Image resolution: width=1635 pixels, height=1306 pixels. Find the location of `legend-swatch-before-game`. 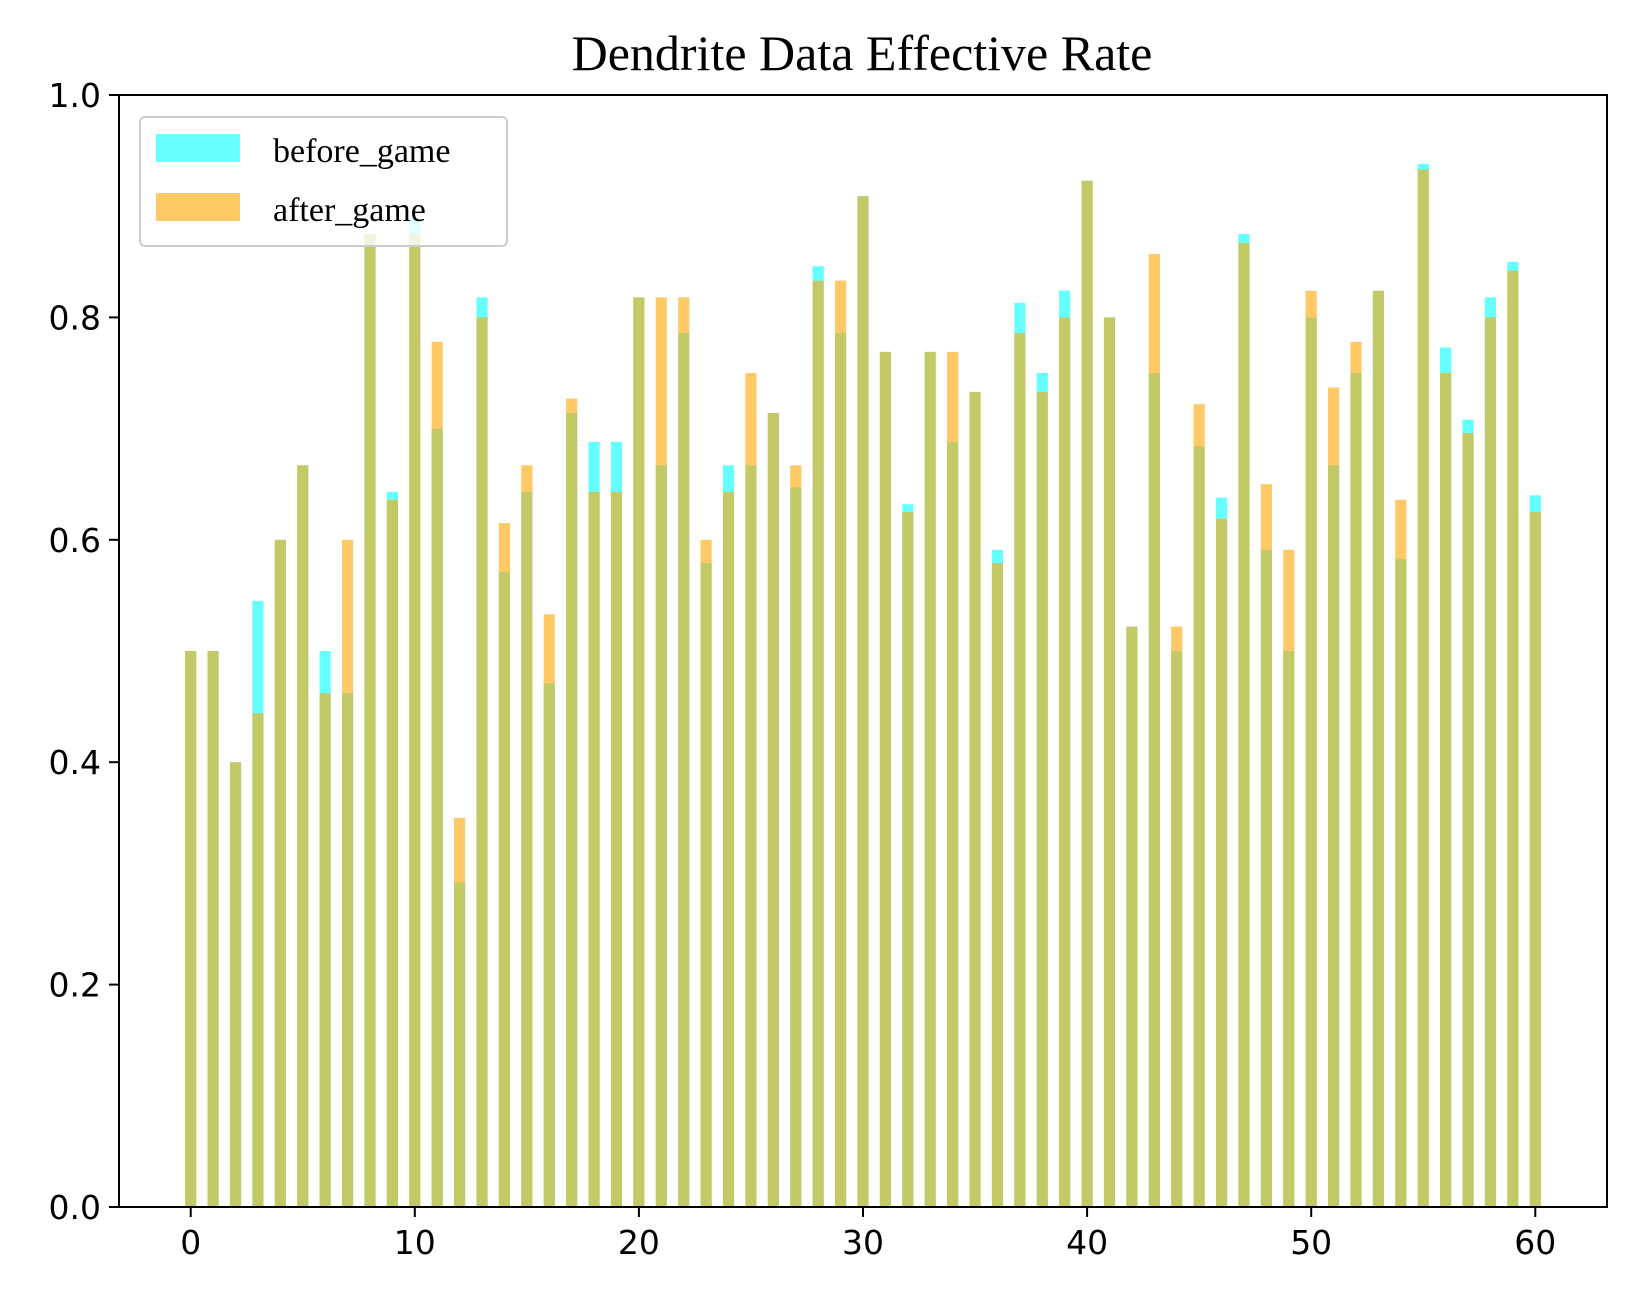

legend-swatch-before-game is located at coordinates (198, 148).